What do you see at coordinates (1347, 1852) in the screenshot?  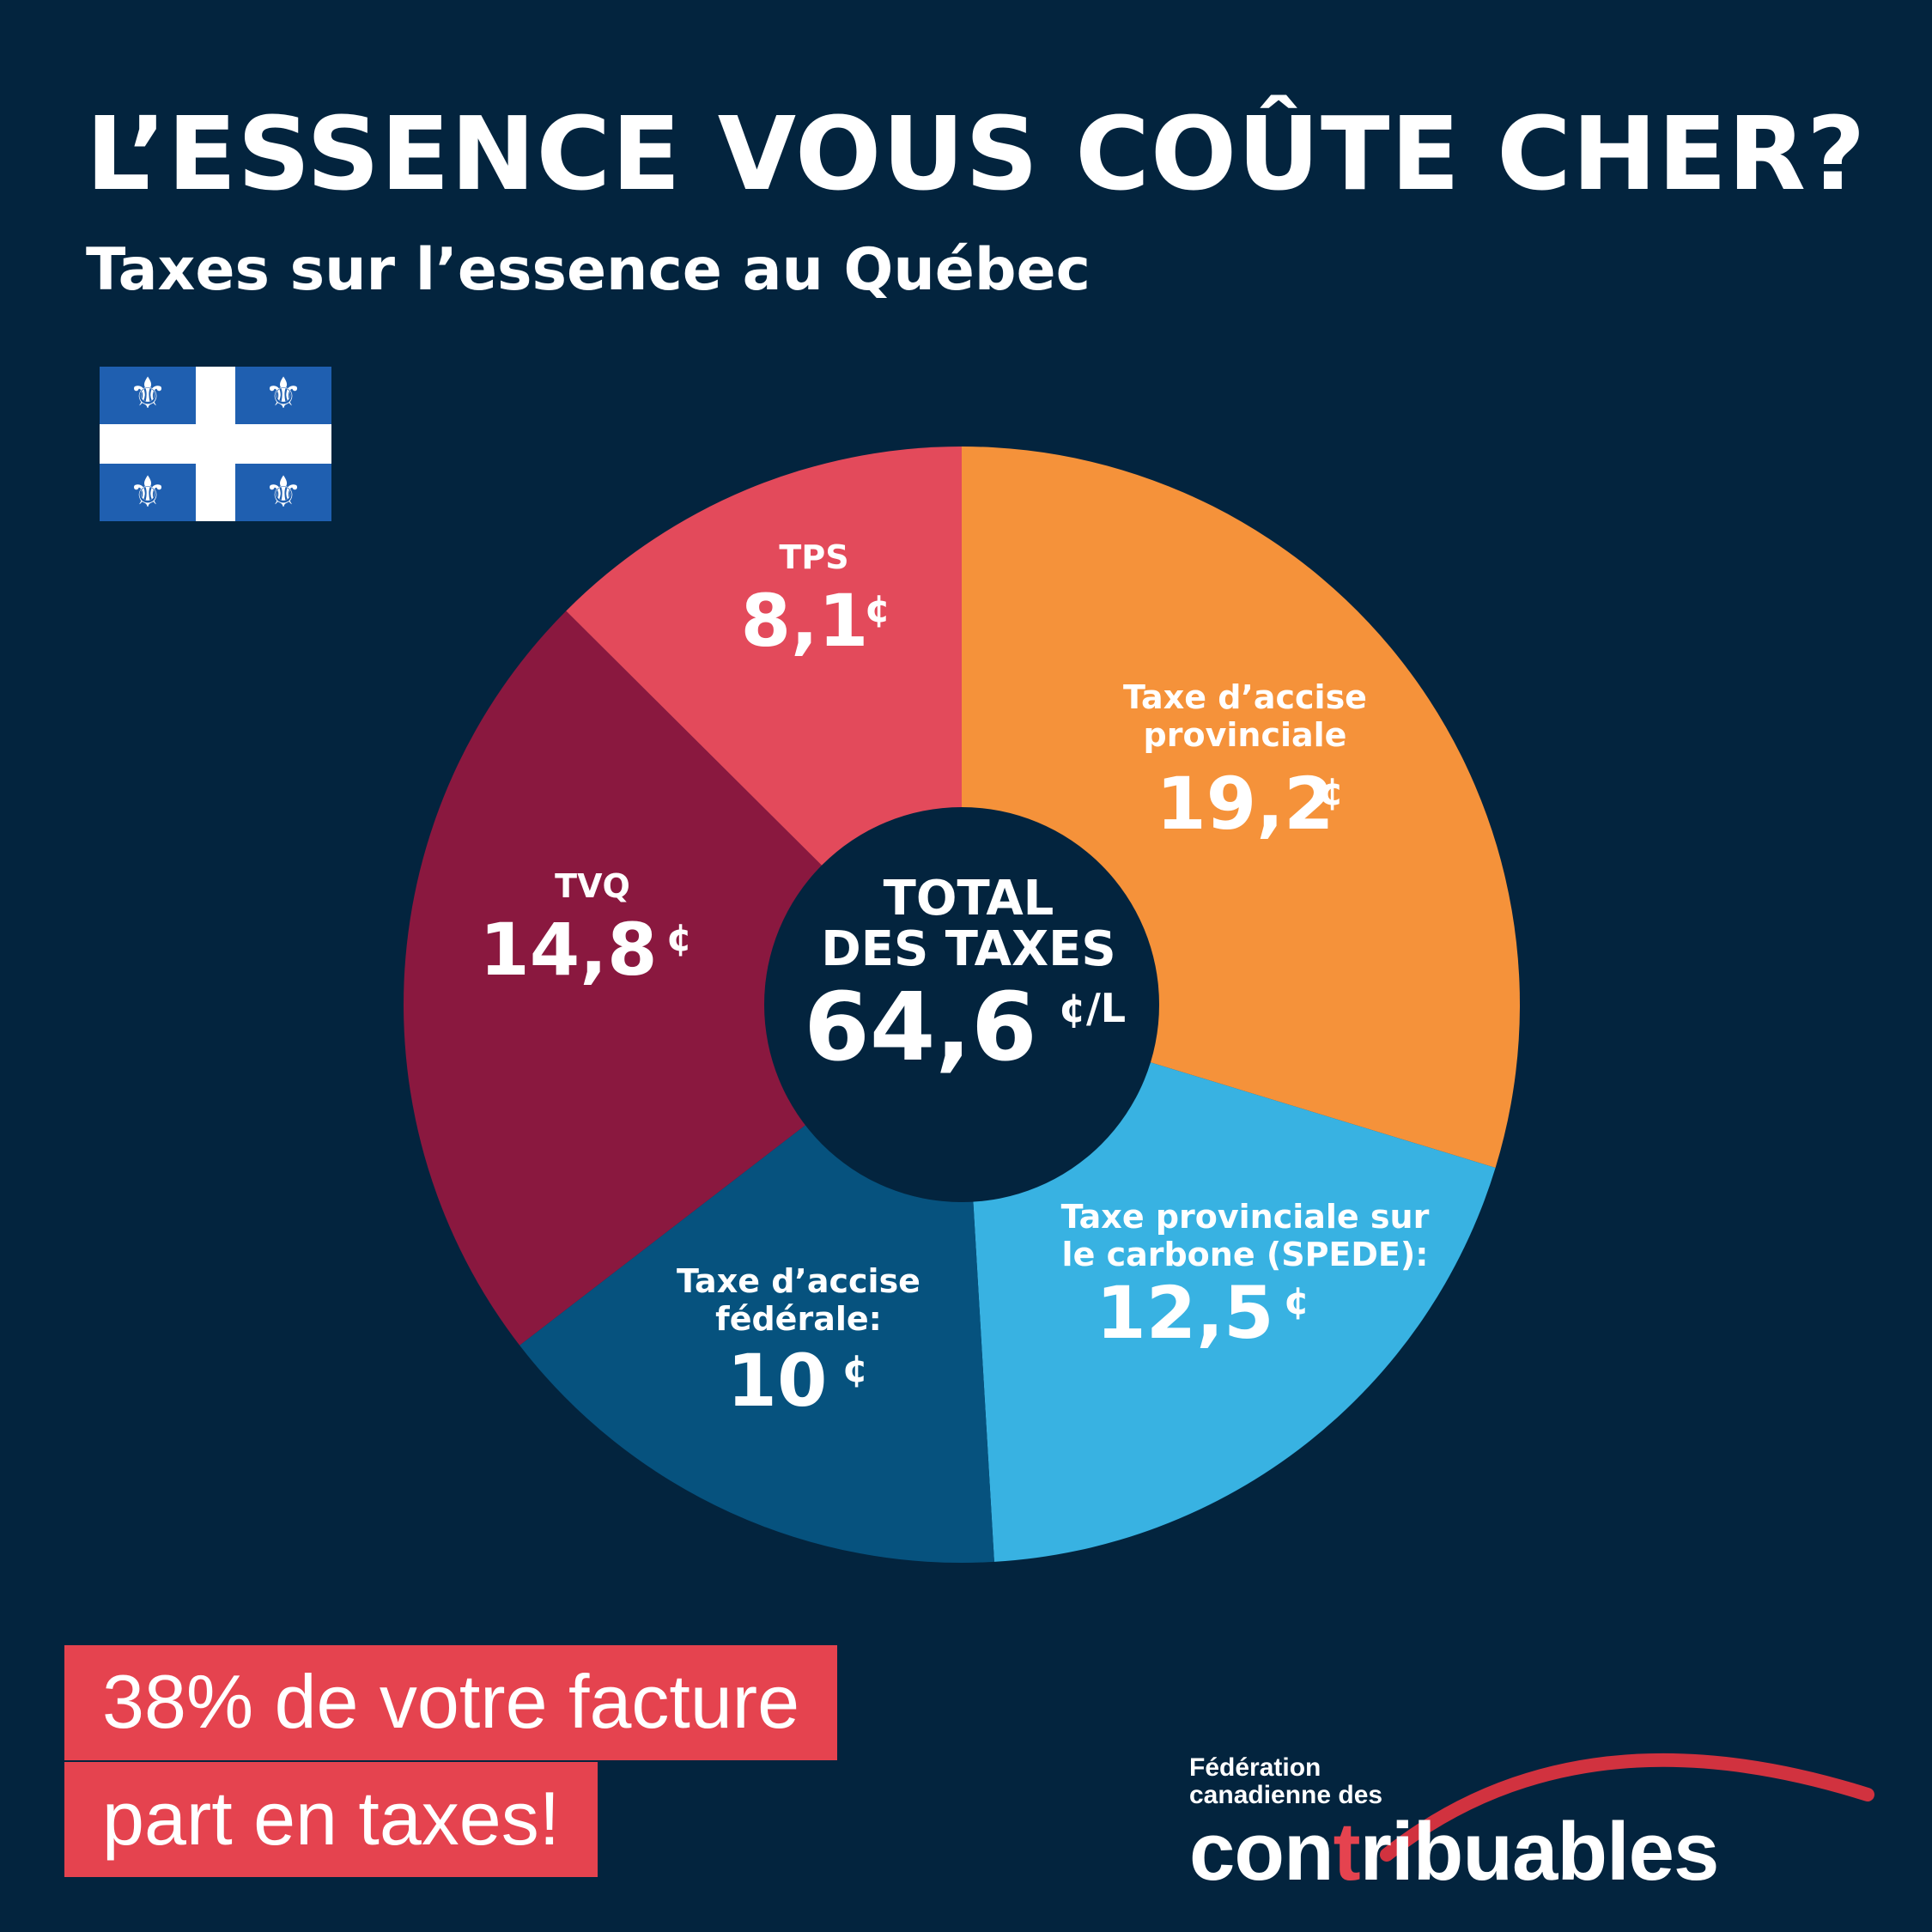 I see `logo-word-red: t` at bounding box center [1347, 1852].